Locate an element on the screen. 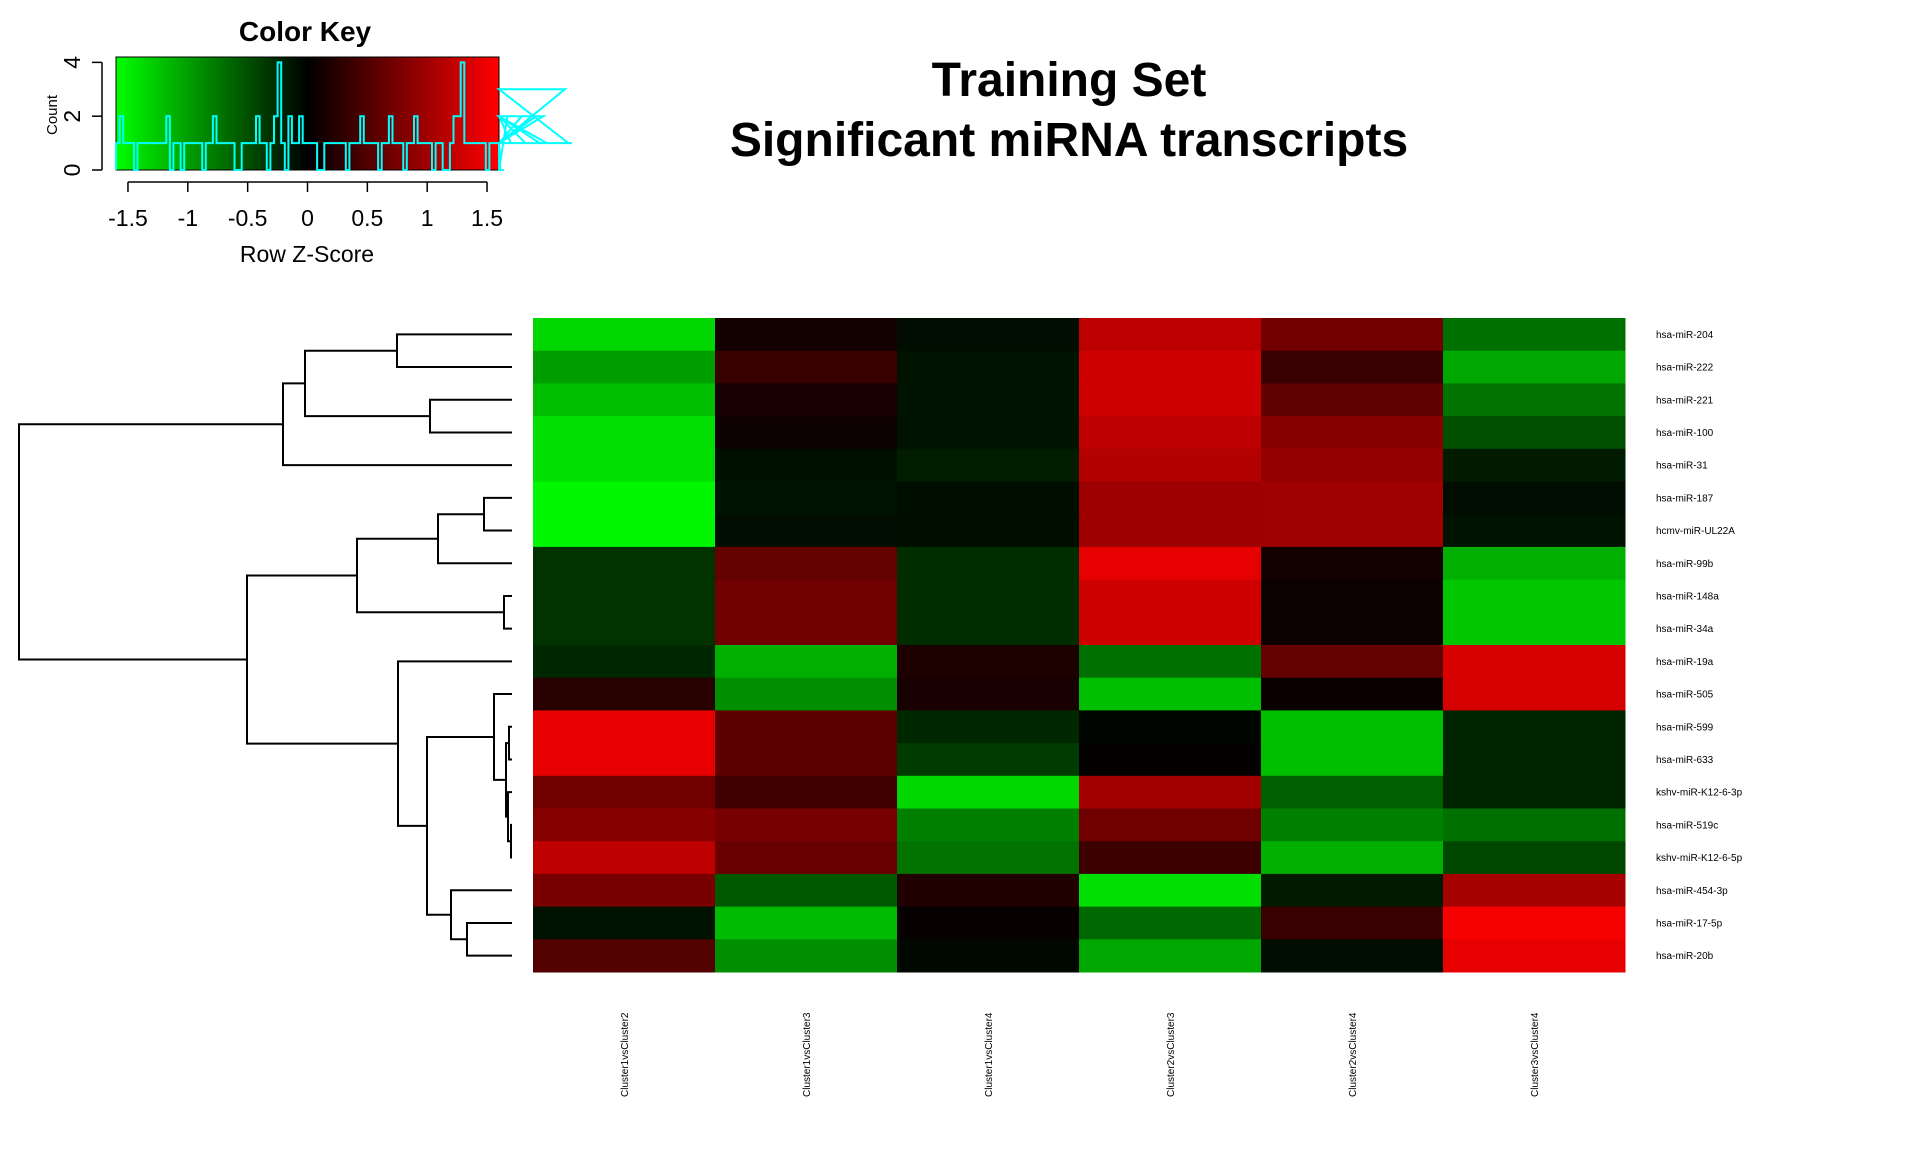 The width and height of the screenshot is (1920, 1152). color-key-y-axis: 0 2 4 is located at coordinates (81, 116).